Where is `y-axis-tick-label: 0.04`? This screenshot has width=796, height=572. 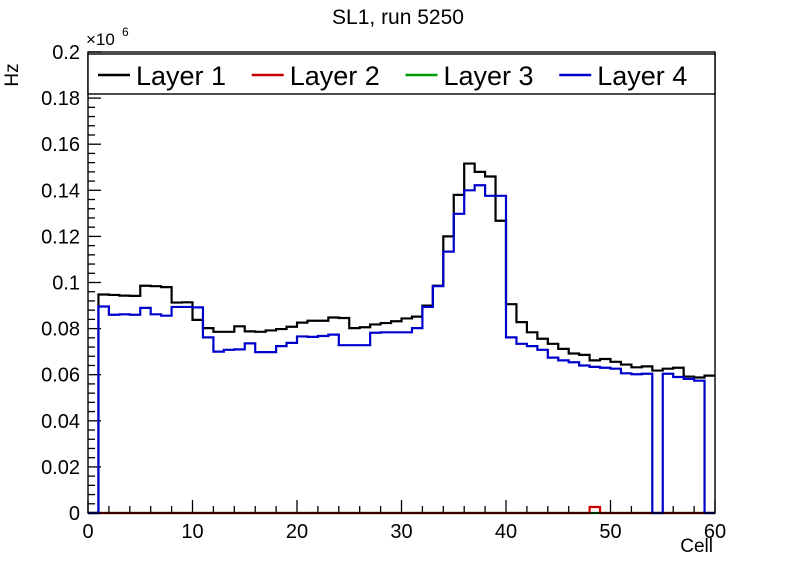
y-axis-tick-label: 0.04 is located at coordinates (60, 422).